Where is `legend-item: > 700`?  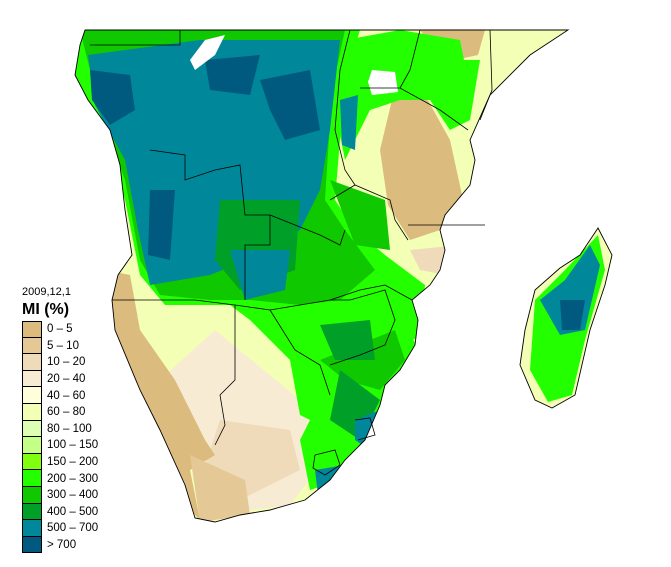
legend-item: > 700 is located at coordinates (60, 545).